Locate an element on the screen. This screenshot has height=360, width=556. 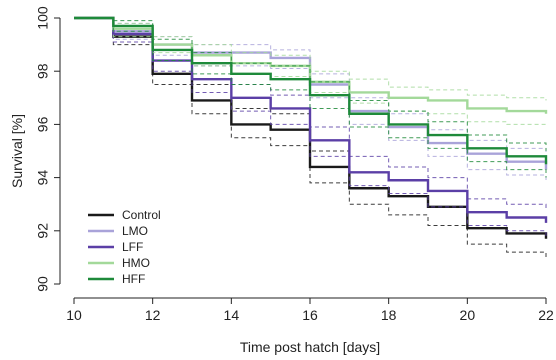
y-tick-label: 100 is located at coordinates (43, 18).